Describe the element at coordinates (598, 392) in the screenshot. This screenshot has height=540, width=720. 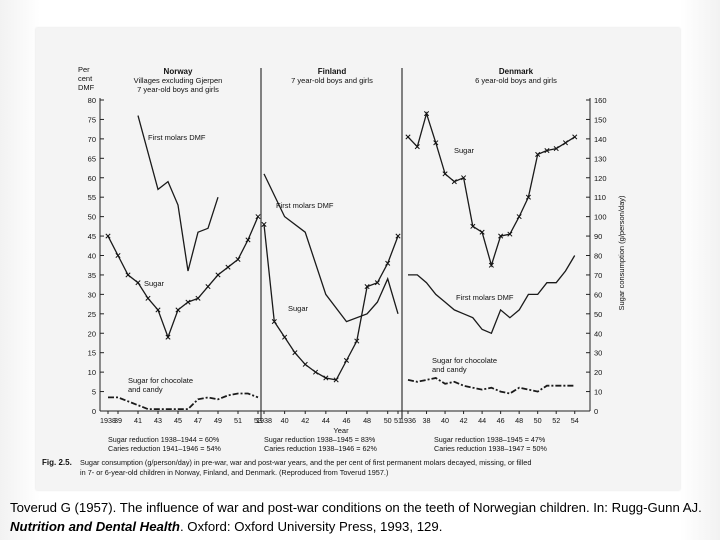
I see `right-axis-tick-label: 10` at that location.